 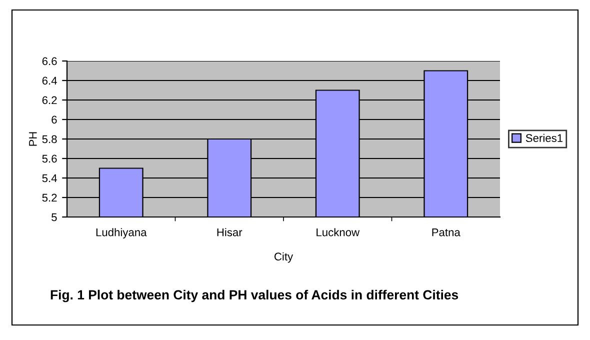 I want to click on caption: Fig. 1 Plot between City and PH values of Acids in different Cities, so click(x=254, y=296).